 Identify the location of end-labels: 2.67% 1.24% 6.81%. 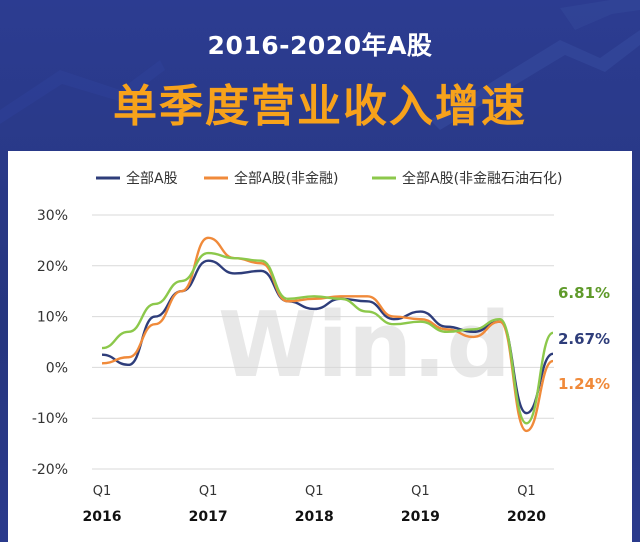
(584, 338).